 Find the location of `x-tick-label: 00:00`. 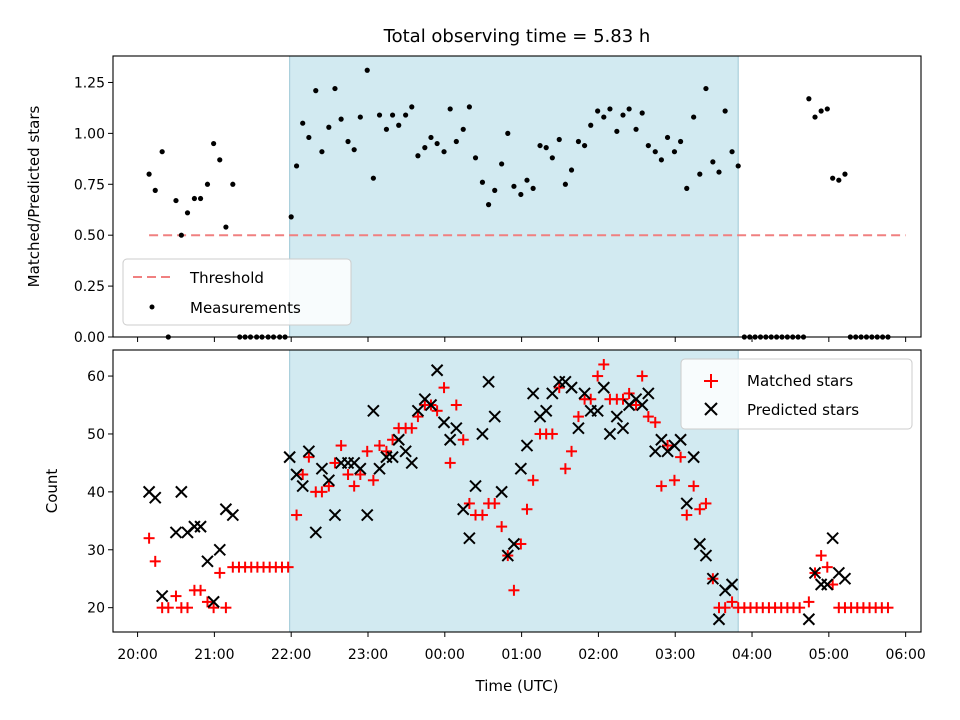

x-tick-label: 00:00 is located at coordinates (445, 655).